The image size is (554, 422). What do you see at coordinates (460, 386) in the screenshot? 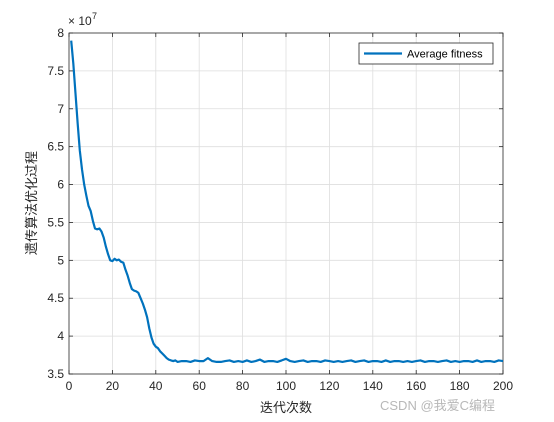
I see `x-tick-label: 180` at bounding box center [460, 386].